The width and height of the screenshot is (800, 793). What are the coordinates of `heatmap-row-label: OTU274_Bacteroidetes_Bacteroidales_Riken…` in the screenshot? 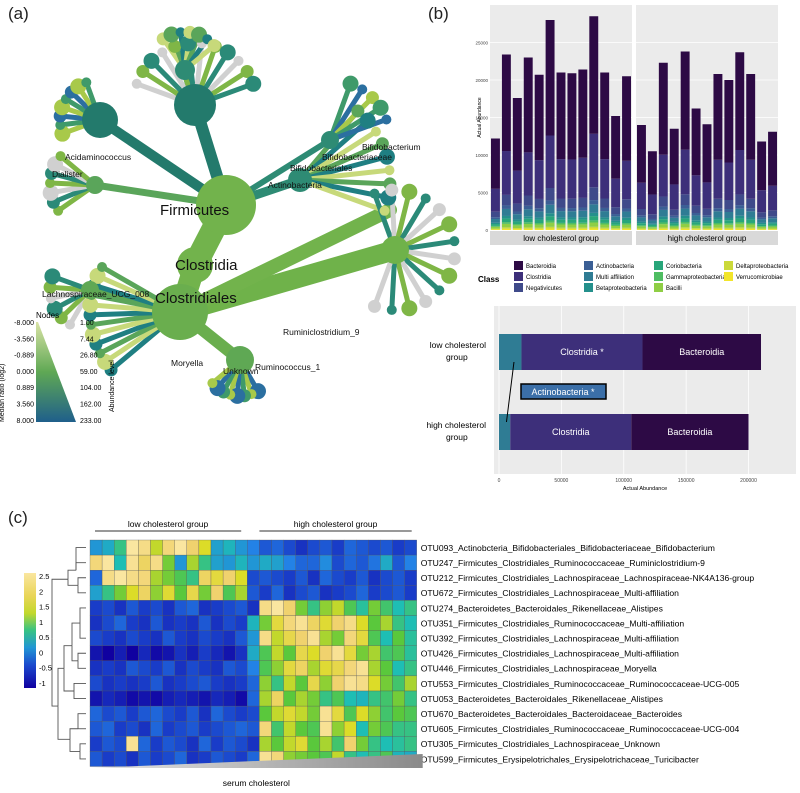 It's located at (542, 608).